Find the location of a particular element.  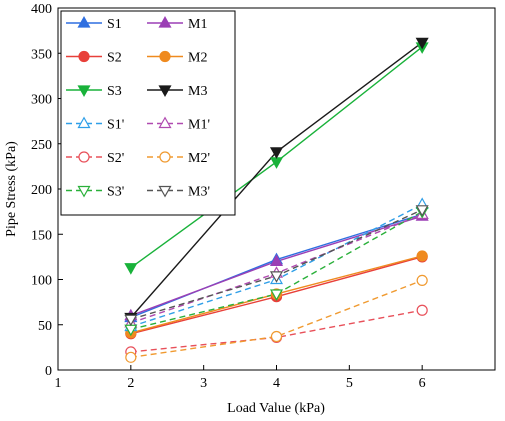

x-tick-label: 6 is located at coordinates (422, 383).